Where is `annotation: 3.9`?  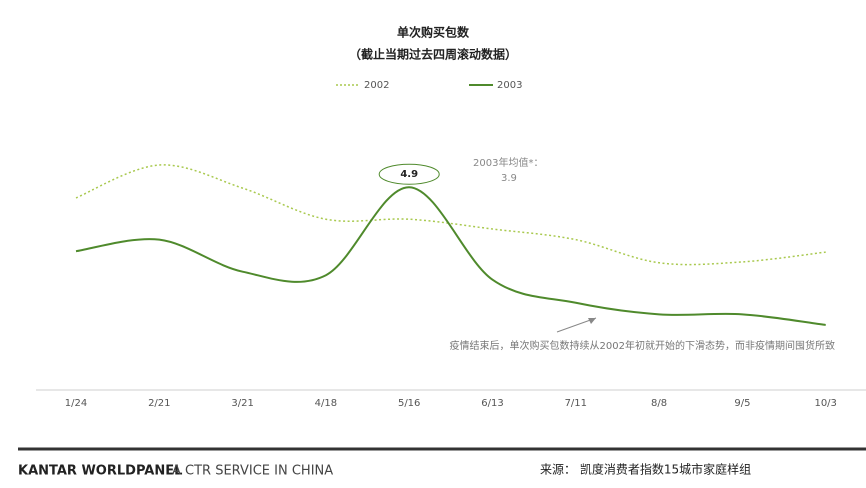 annotation: 3.9 is located at coordinates (509, 178).